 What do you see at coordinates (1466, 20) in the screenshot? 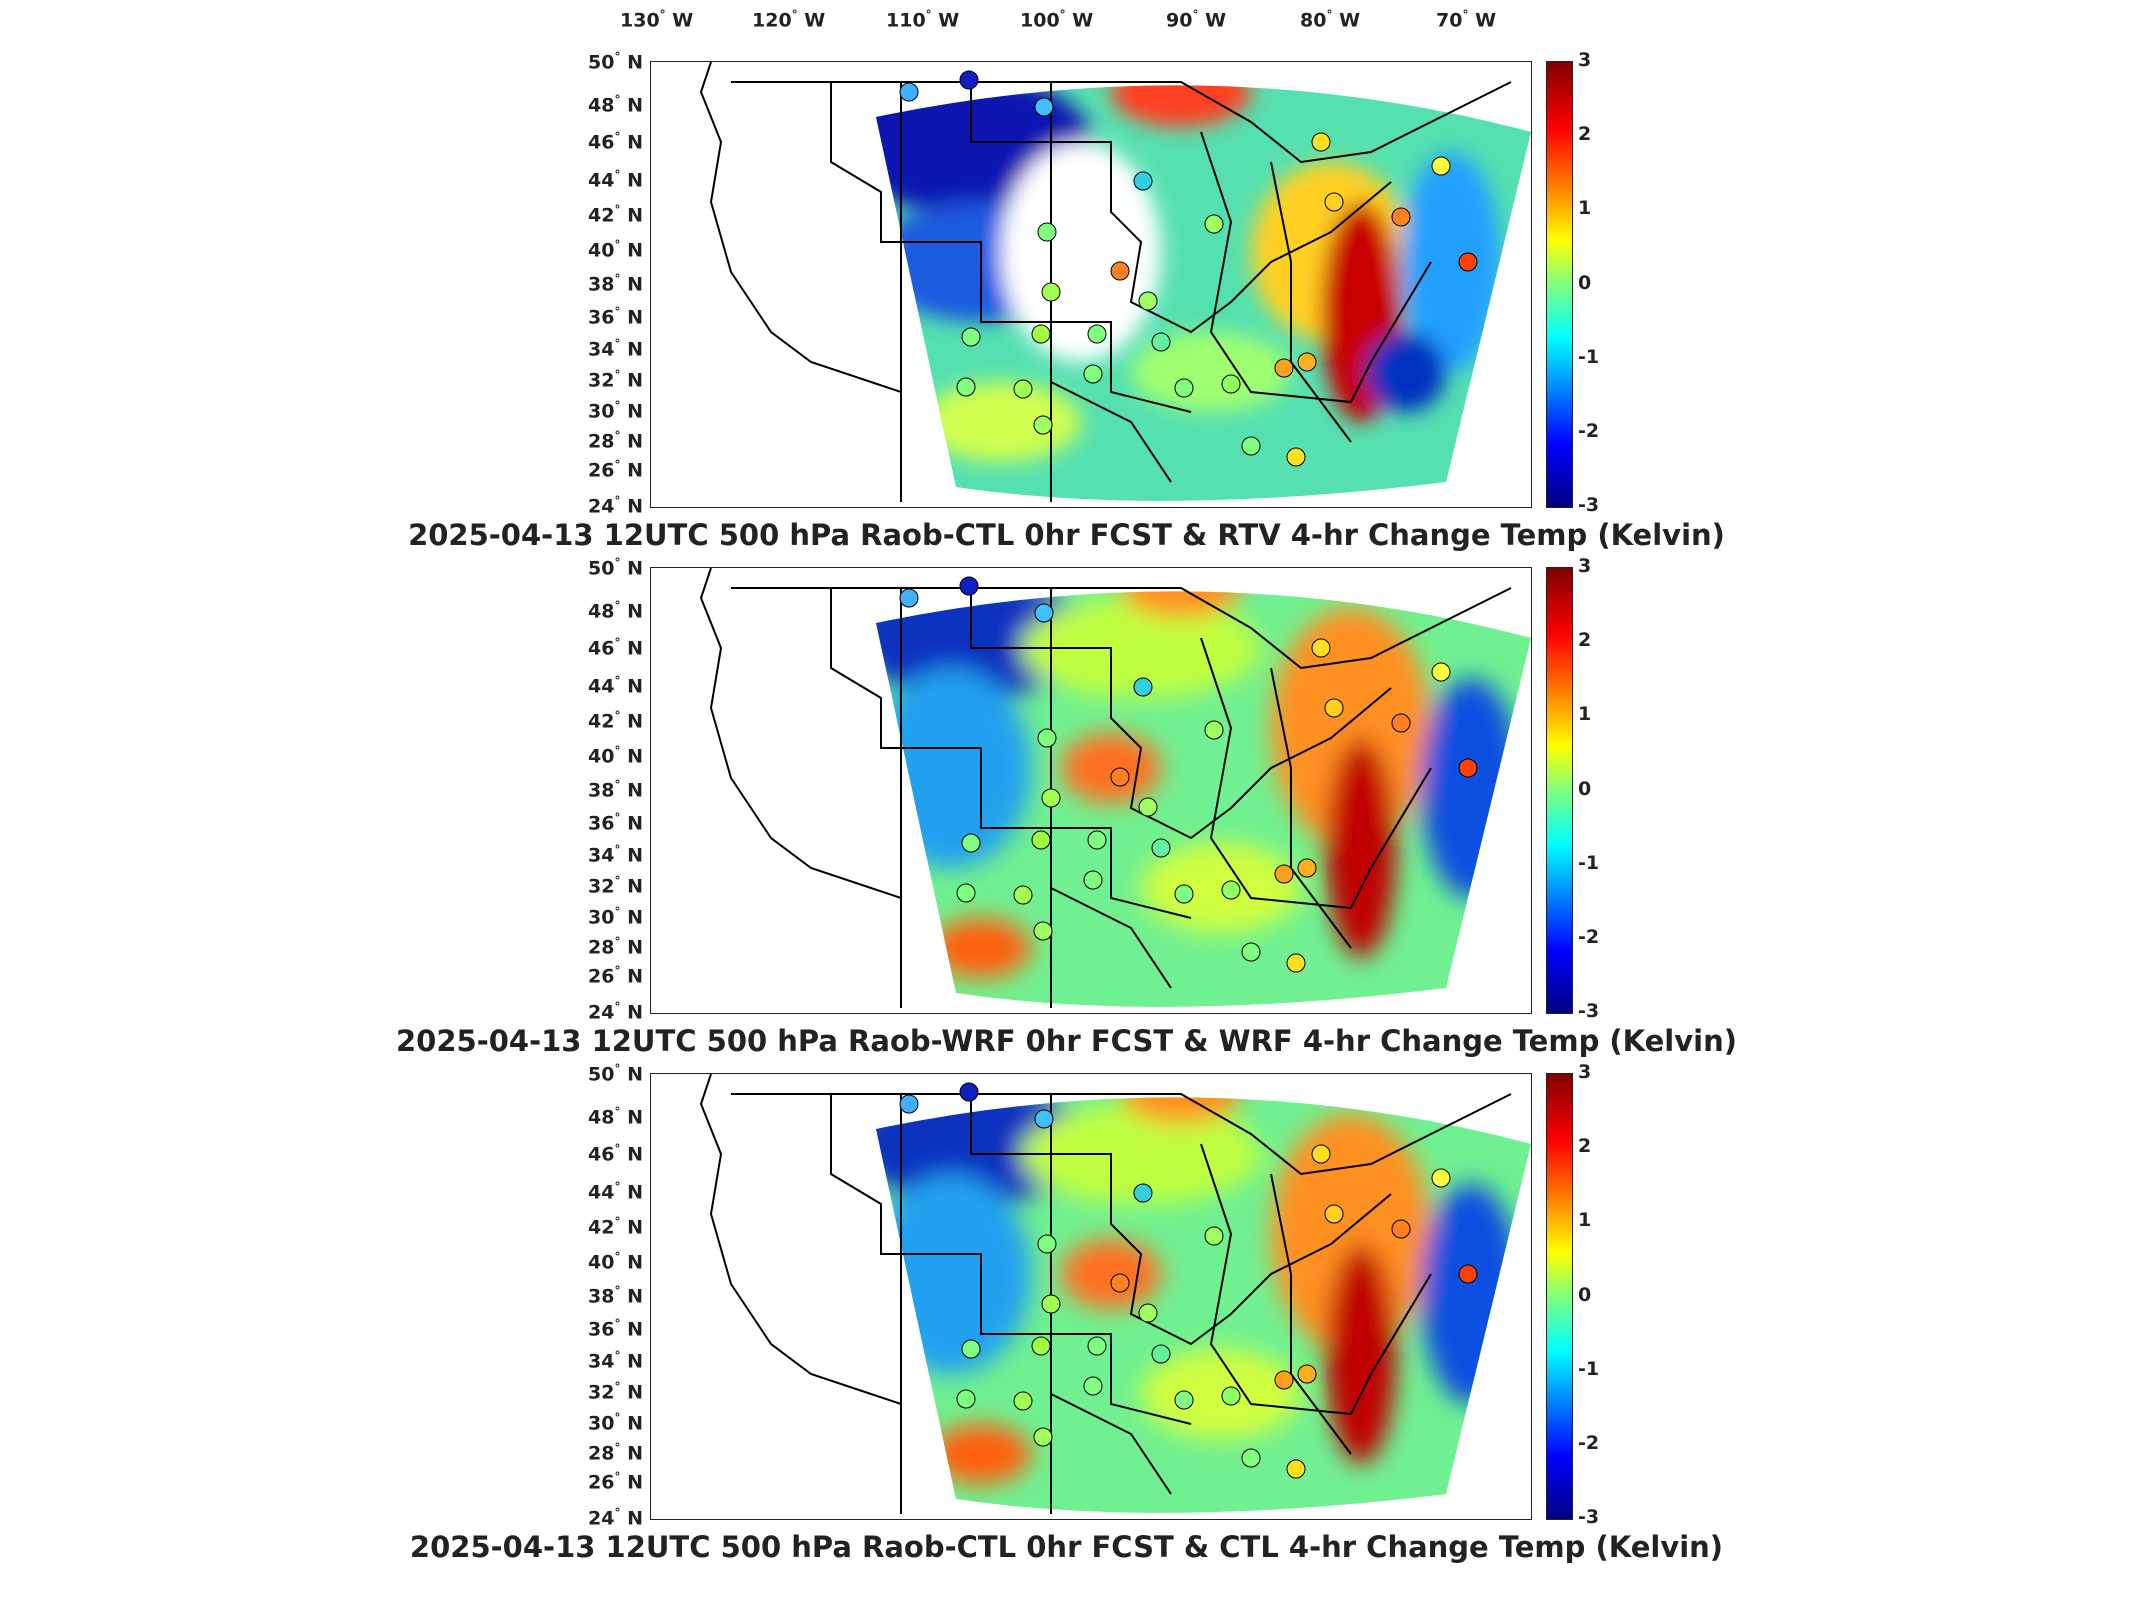
I see `lon-label-70w: 70° W` at bounding box center [1466, 20].